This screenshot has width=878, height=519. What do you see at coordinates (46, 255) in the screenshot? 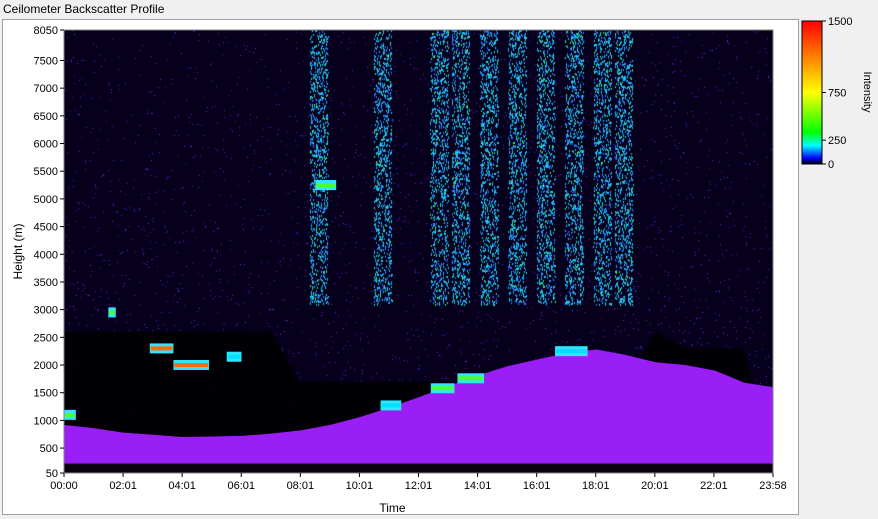
I see `y-tick-label-8: 4000` at bounding box center [46, 255].